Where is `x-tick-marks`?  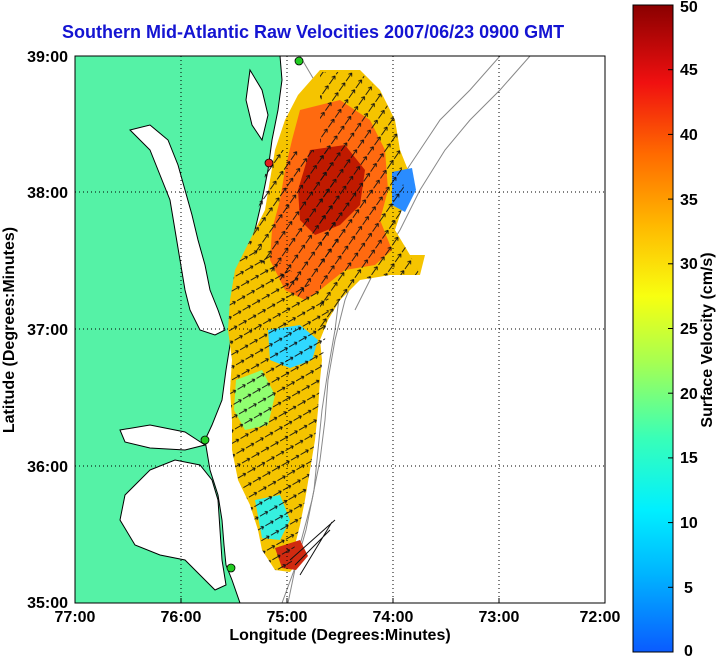 x-tick-marks is located at coordinates (340, 600).